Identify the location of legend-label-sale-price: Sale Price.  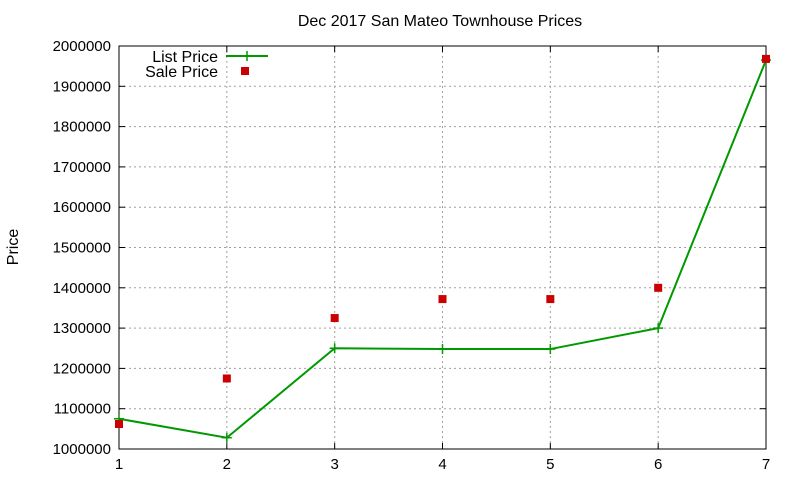
(181, 72).